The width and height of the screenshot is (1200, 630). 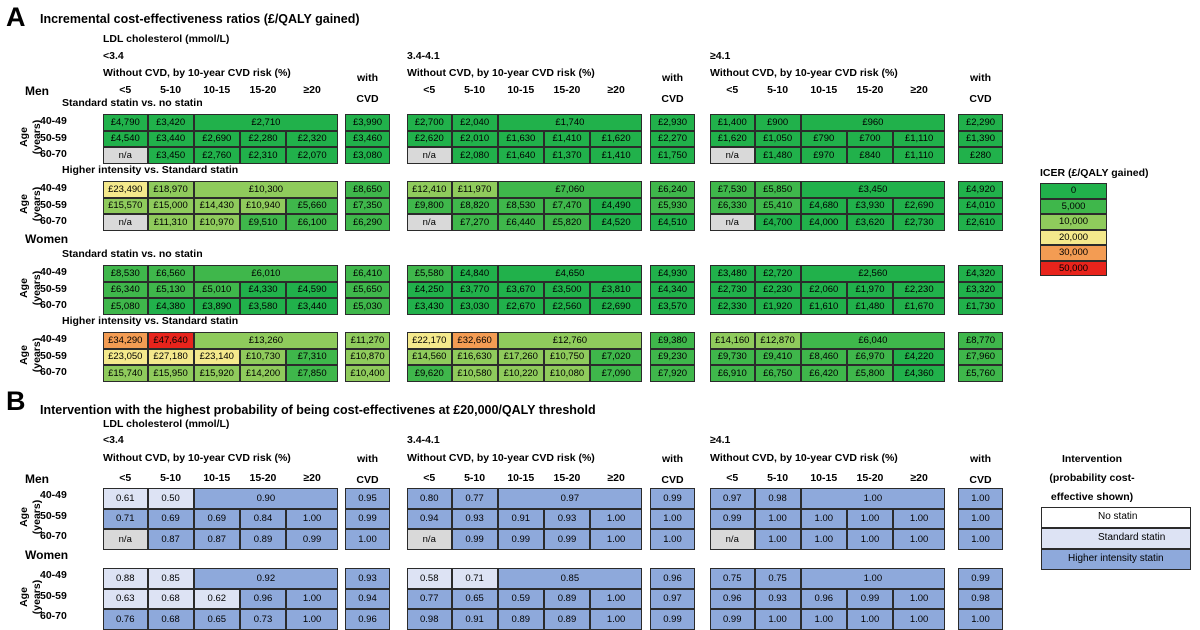 What do you see at coordinates (732, 340) in the screenshot?
I see `a-b3-cell: £14,160` at bounding box center [732, 340].